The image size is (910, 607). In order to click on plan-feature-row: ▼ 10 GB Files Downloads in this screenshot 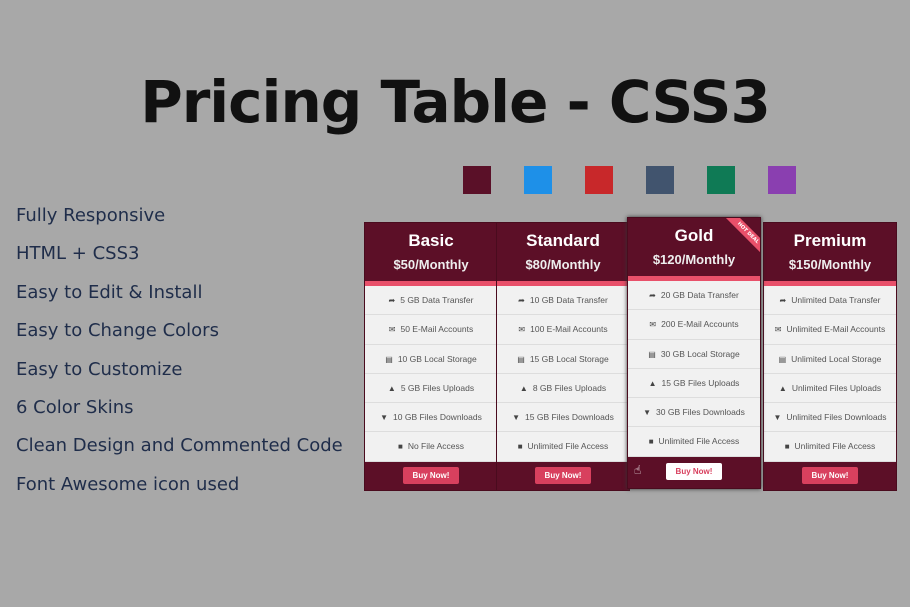, I will do `click(431, 418)`.